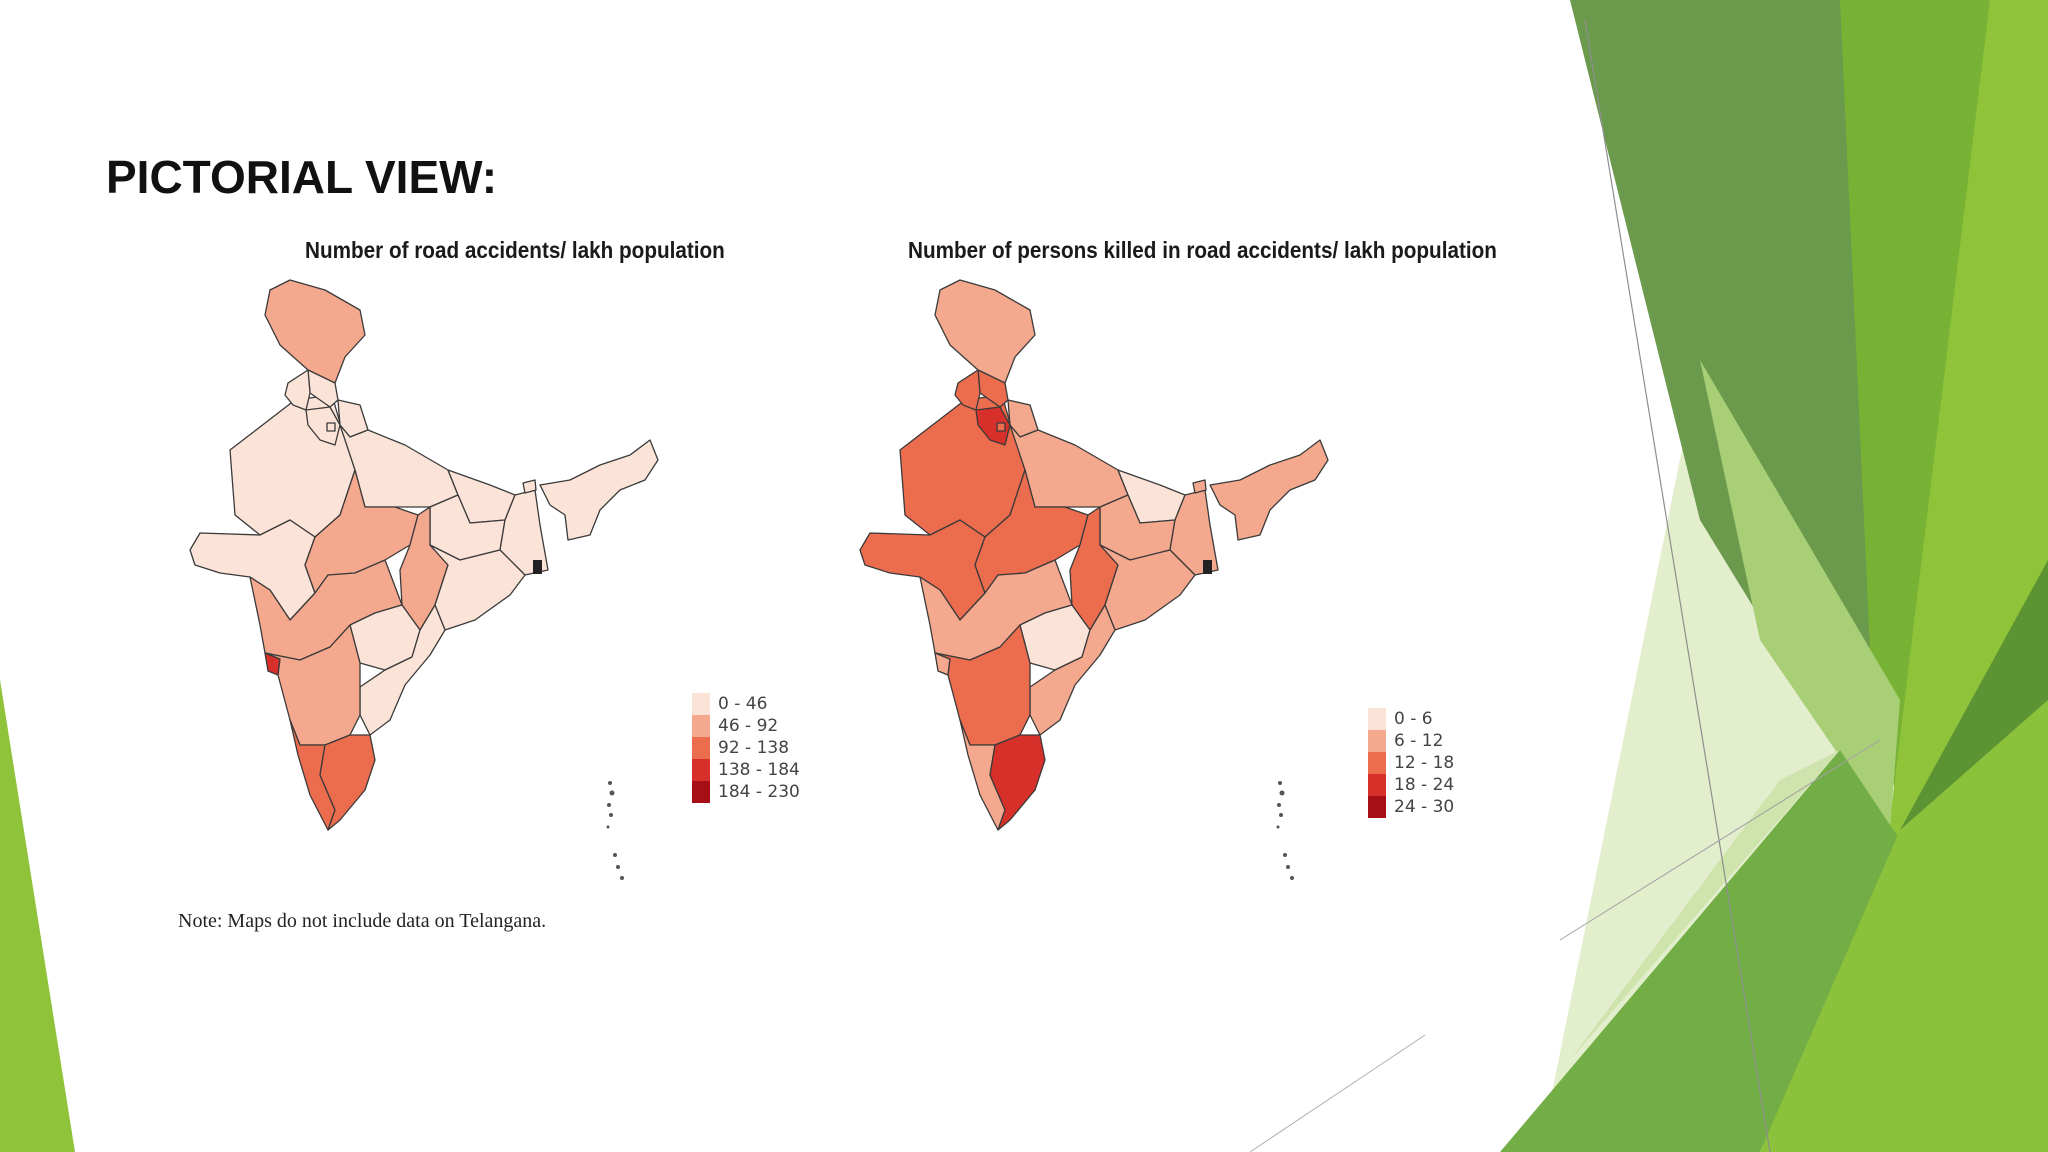 This screenshot has height=1152, width=2048. Describe the element at coordinates (1413, 719) in the screenshot. I see `legend-label: 0 - 6` at that location.